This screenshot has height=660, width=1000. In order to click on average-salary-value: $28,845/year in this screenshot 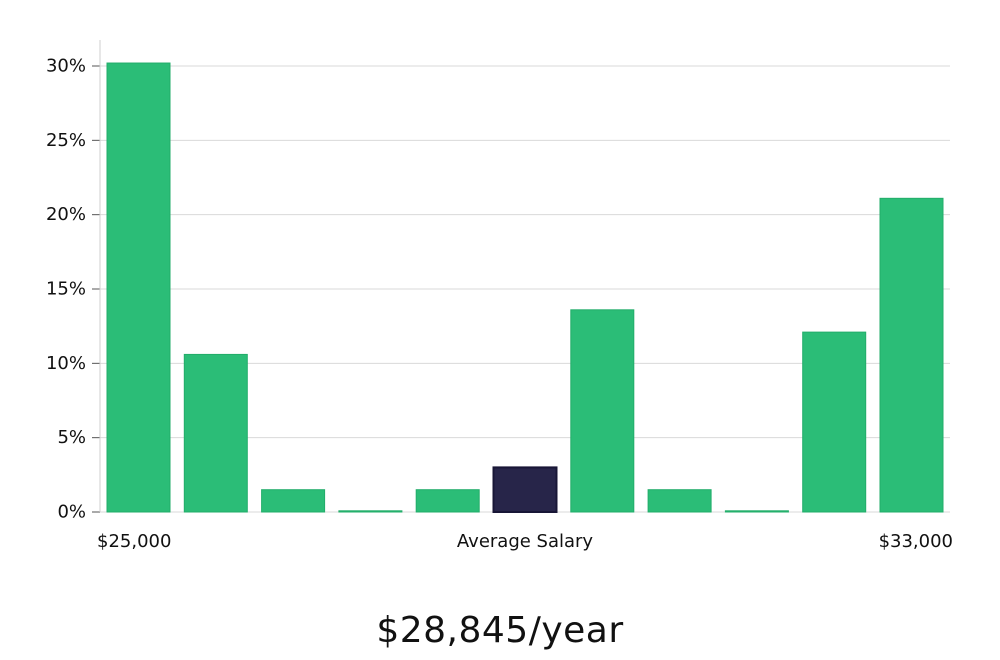, I will do `click(500, 630)`.